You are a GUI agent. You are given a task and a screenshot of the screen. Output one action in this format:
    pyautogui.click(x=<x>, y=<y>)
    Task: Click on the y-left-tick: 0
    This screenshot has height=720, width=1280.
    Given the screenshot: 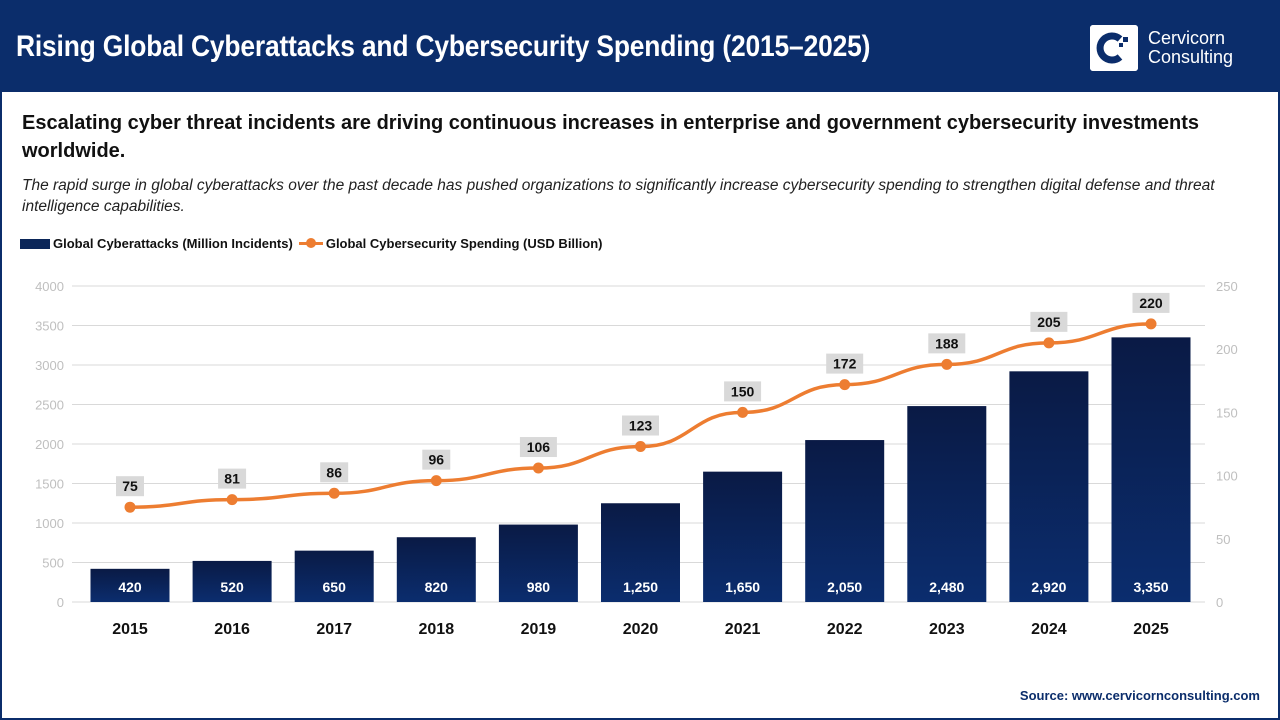 What is the action you would take?
    pyautogui.click(x=60, y=602)
    